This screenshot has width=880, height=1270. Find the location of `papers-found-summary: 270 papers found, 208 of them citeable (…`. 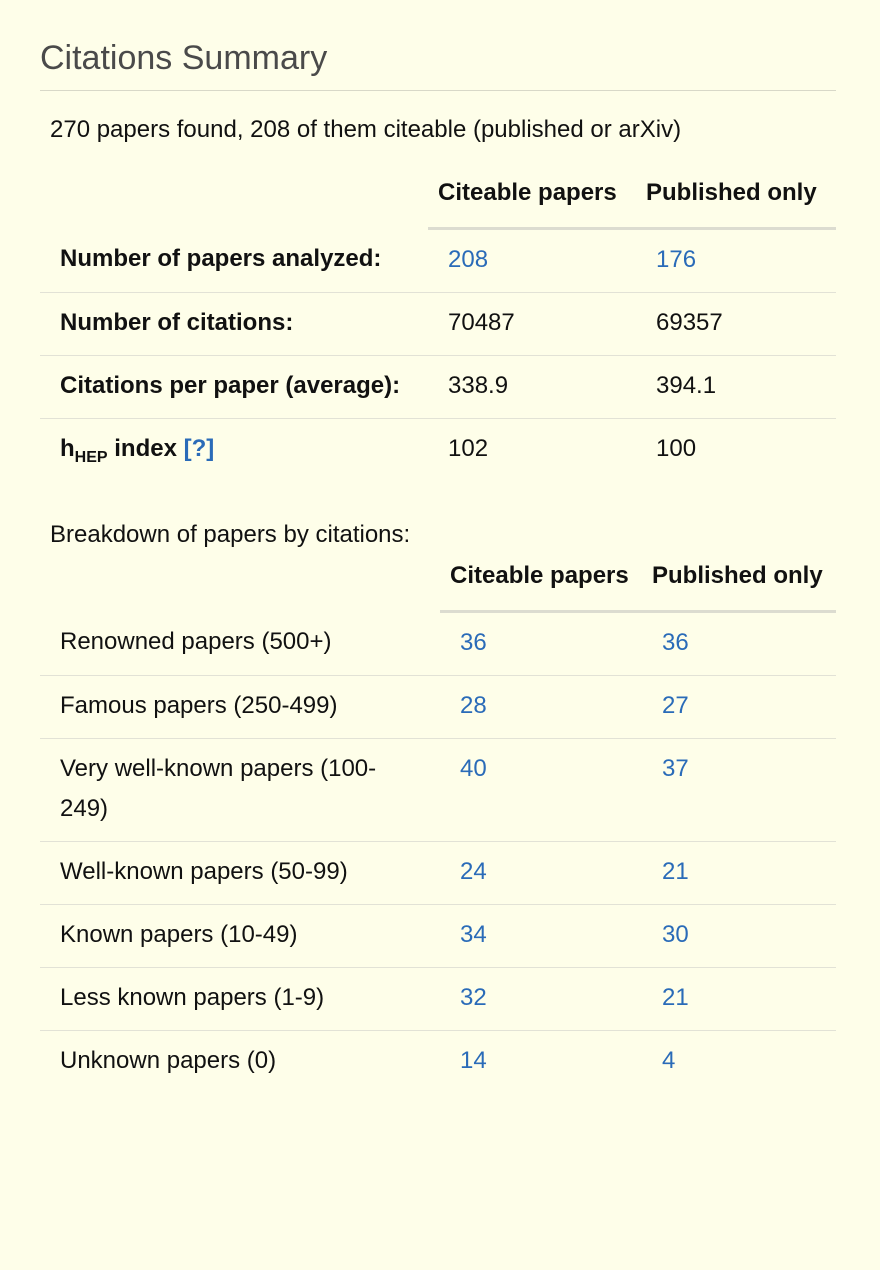

papers-found-summary: 270 papers found, 208 of them citeable (… is located at coordinates (366, 129).